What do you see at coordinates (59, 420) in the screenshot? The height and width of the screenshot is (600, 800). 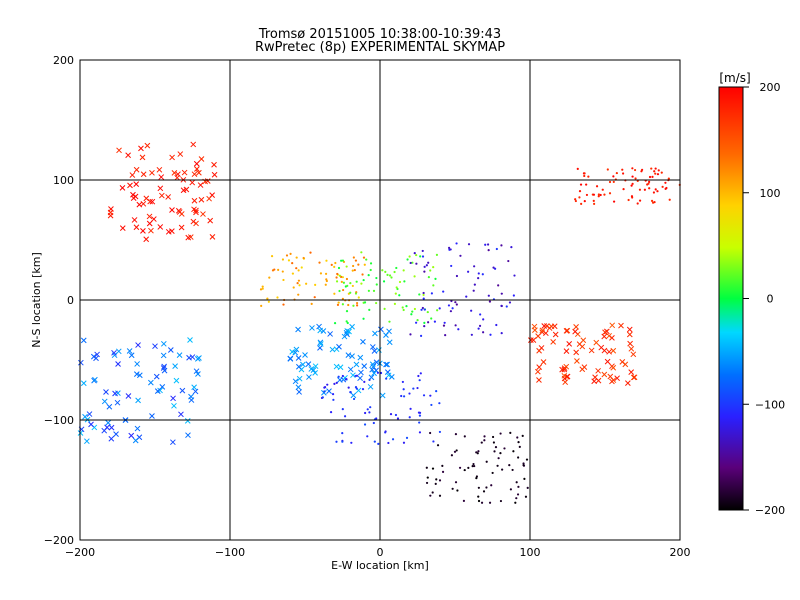 I see `y-tick-label: −100` at bounding box center [59, 420].